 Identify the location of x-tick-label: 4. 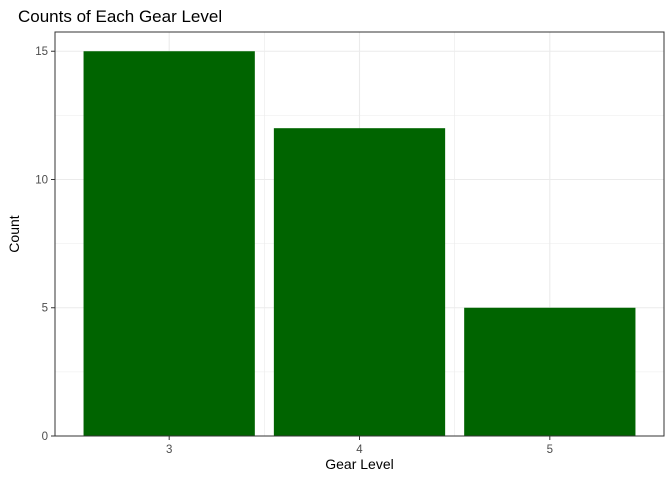
(359, 450).